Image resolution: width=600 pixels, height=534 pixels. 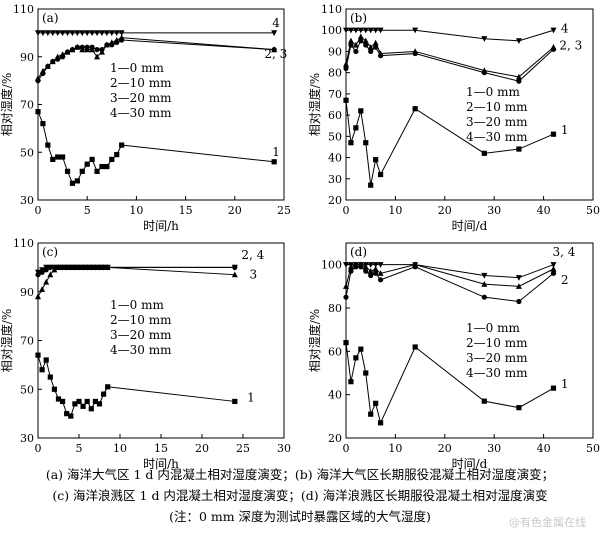 What do you see at coordinates (186, 210) in the screenshot?
I see `panel-a-x-tick-label: 15` at bounding box center [186, 210].